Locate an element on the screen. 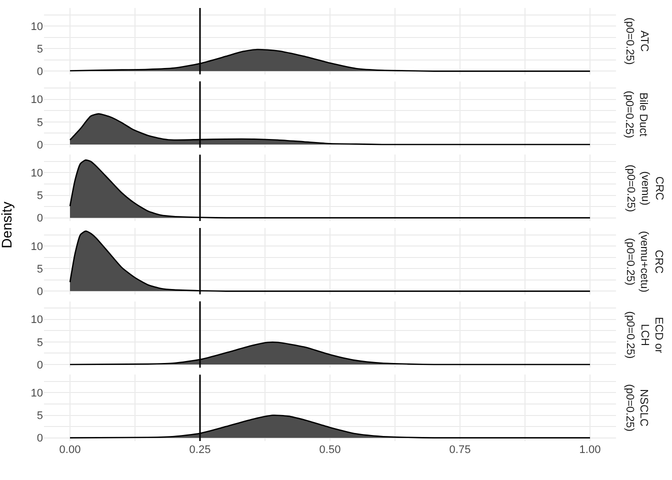 The image size is (672, 480). y2-axis-title: CRC (vemu) (p0=0.25) is located at coordinates (645, 188).